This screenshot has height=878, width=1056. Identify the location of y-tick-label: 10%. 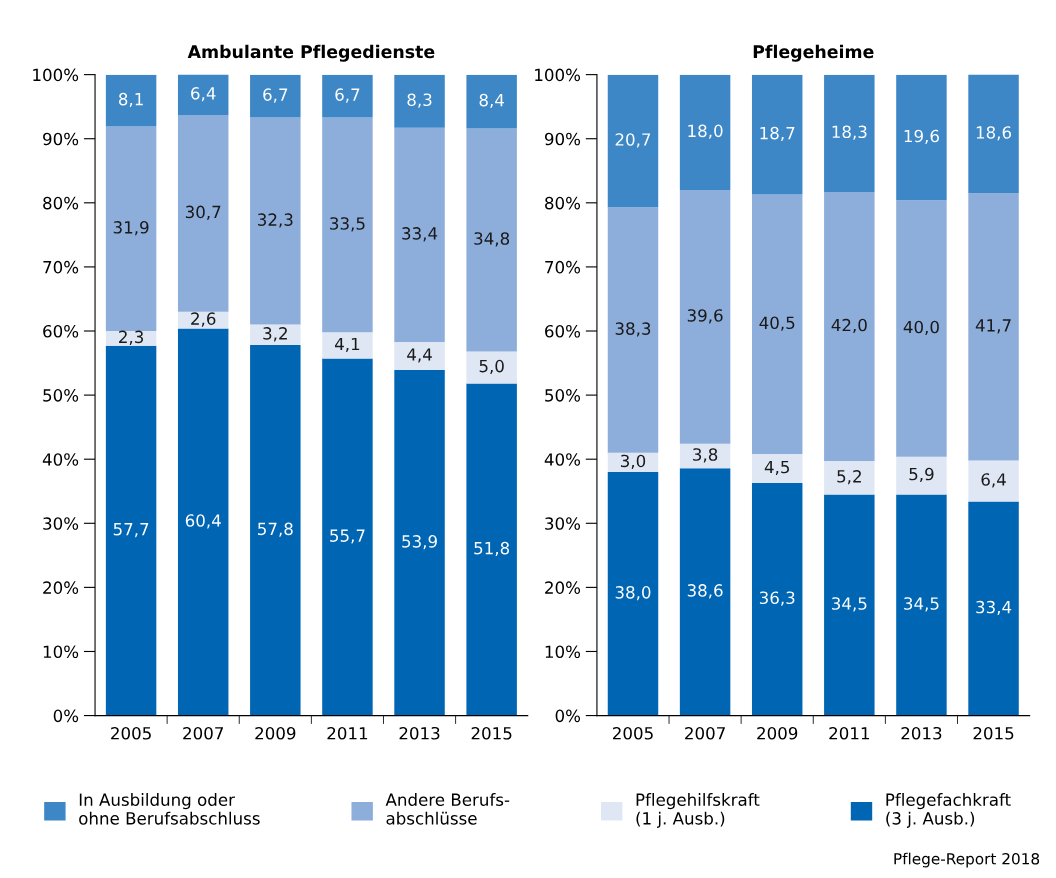
(563, 652).